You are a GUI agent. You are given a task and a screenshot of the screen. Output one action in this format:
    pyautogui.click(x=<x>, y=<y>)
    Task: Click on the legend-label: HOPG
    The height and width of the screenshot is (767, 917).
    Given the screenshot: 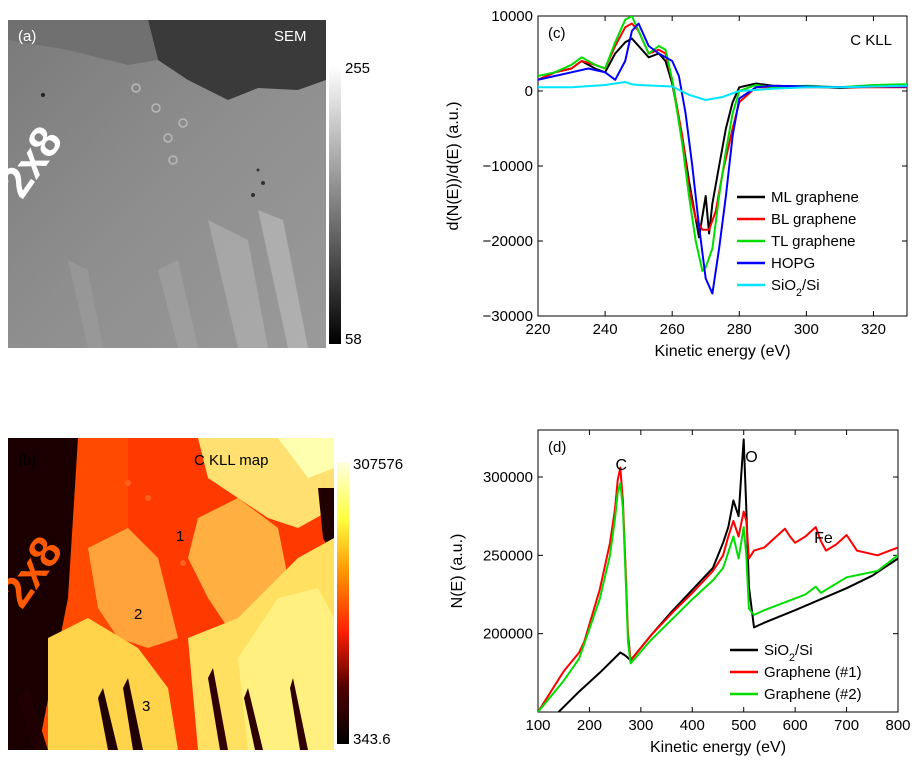 What is the action you would take?
    pyautogui.click(x=793, y=263)
    